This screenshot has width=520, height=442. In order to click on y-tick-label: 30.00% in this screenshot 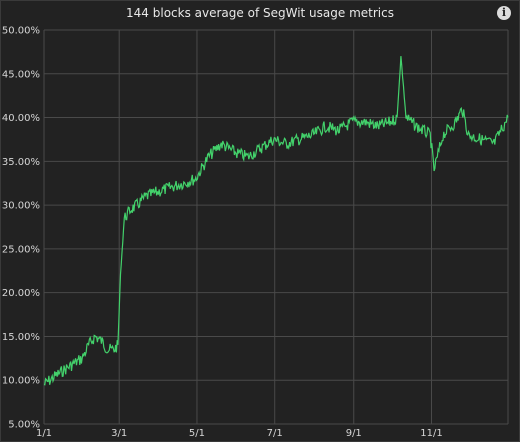, I will do `click(21, 206)`.